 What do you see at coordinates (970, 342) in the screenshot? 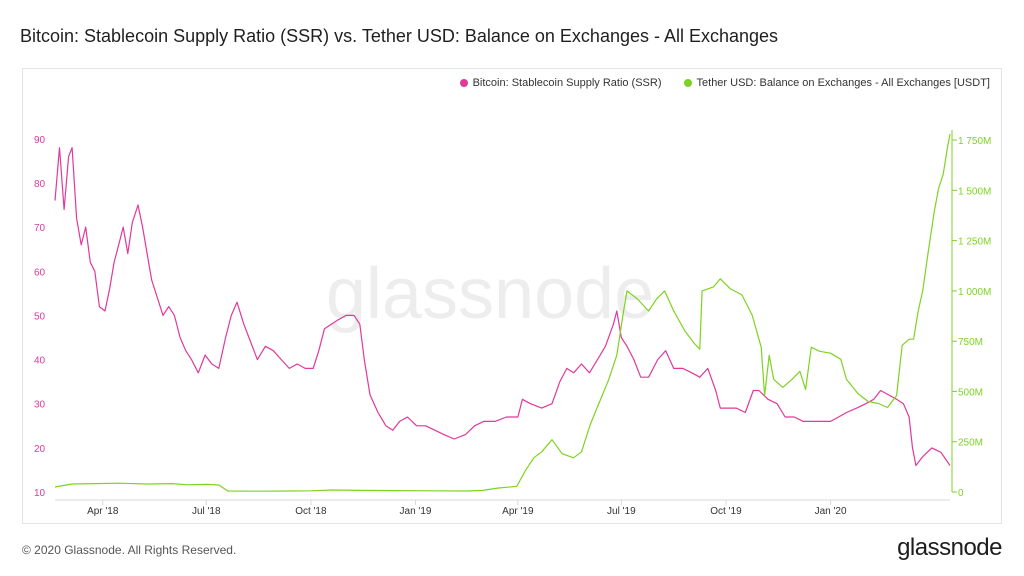
I see `y-right-tick-label: 750M` at bounding box center [970, 342].